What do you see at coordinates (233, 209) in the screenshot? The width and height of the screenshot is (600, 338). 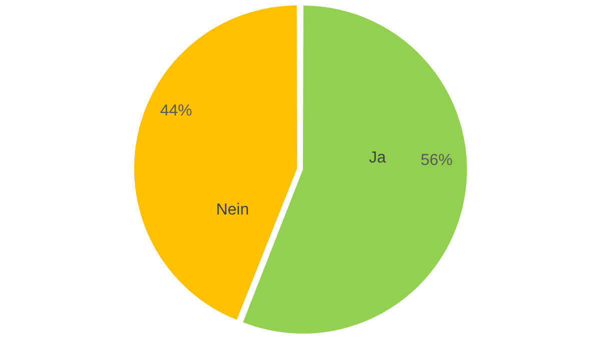 I see `slice-label: Nein` at bounding box center [233, 209].